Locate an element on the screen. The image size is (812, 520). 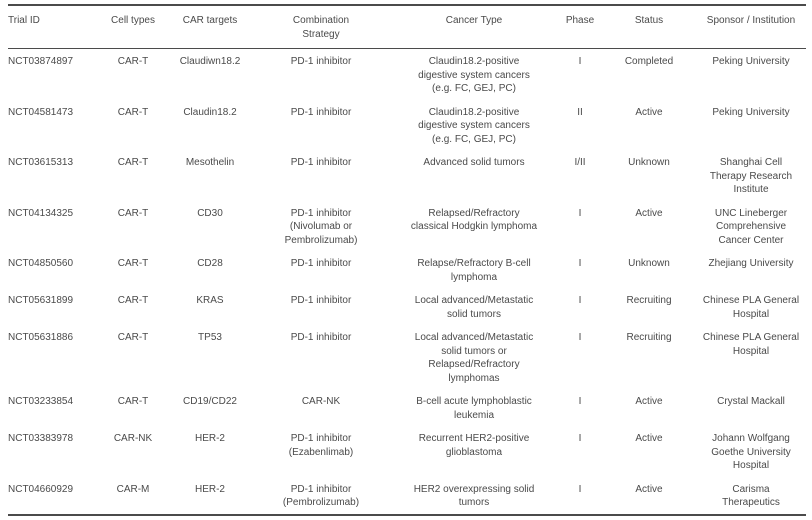
cell-cancer-type: Advanced solid tumors is located at coordinates (474, 162).